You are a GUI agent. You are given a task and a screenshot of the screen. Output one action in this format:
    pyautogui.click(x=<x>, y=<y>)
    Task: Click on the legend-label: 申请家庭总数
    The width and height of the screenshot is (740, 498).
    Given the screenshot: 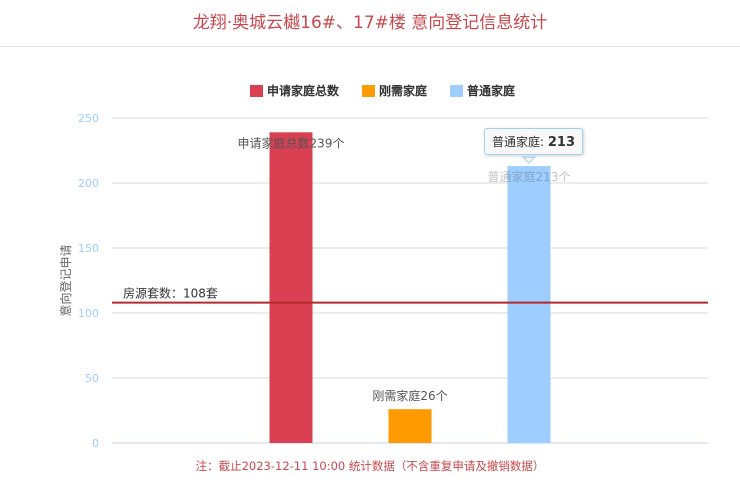 What is the action you would take?
    pyautogui.click(x=303, y=90)
    